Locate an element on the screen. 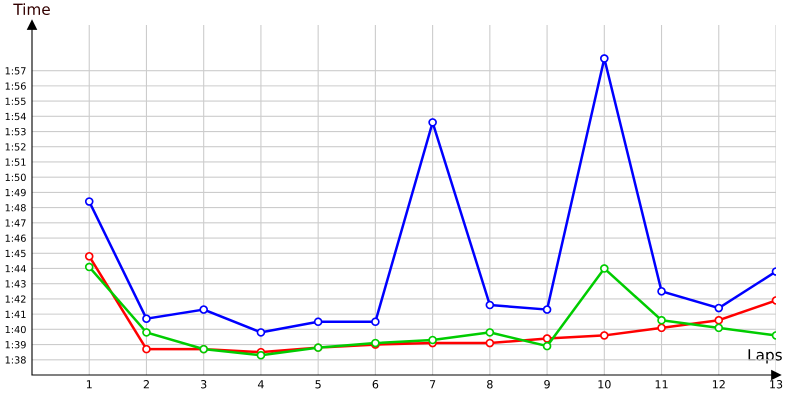 The width and height of the screenshot is (800, 400). y-tick-label: 1:42 is located at coordinates (16, 299).